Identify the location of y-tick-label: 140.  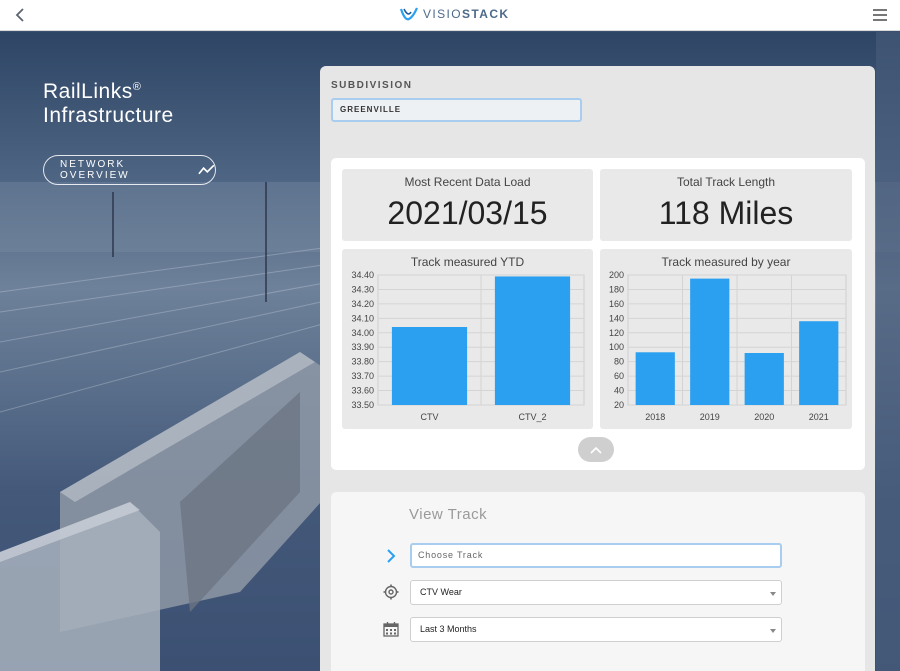
(616, 318).